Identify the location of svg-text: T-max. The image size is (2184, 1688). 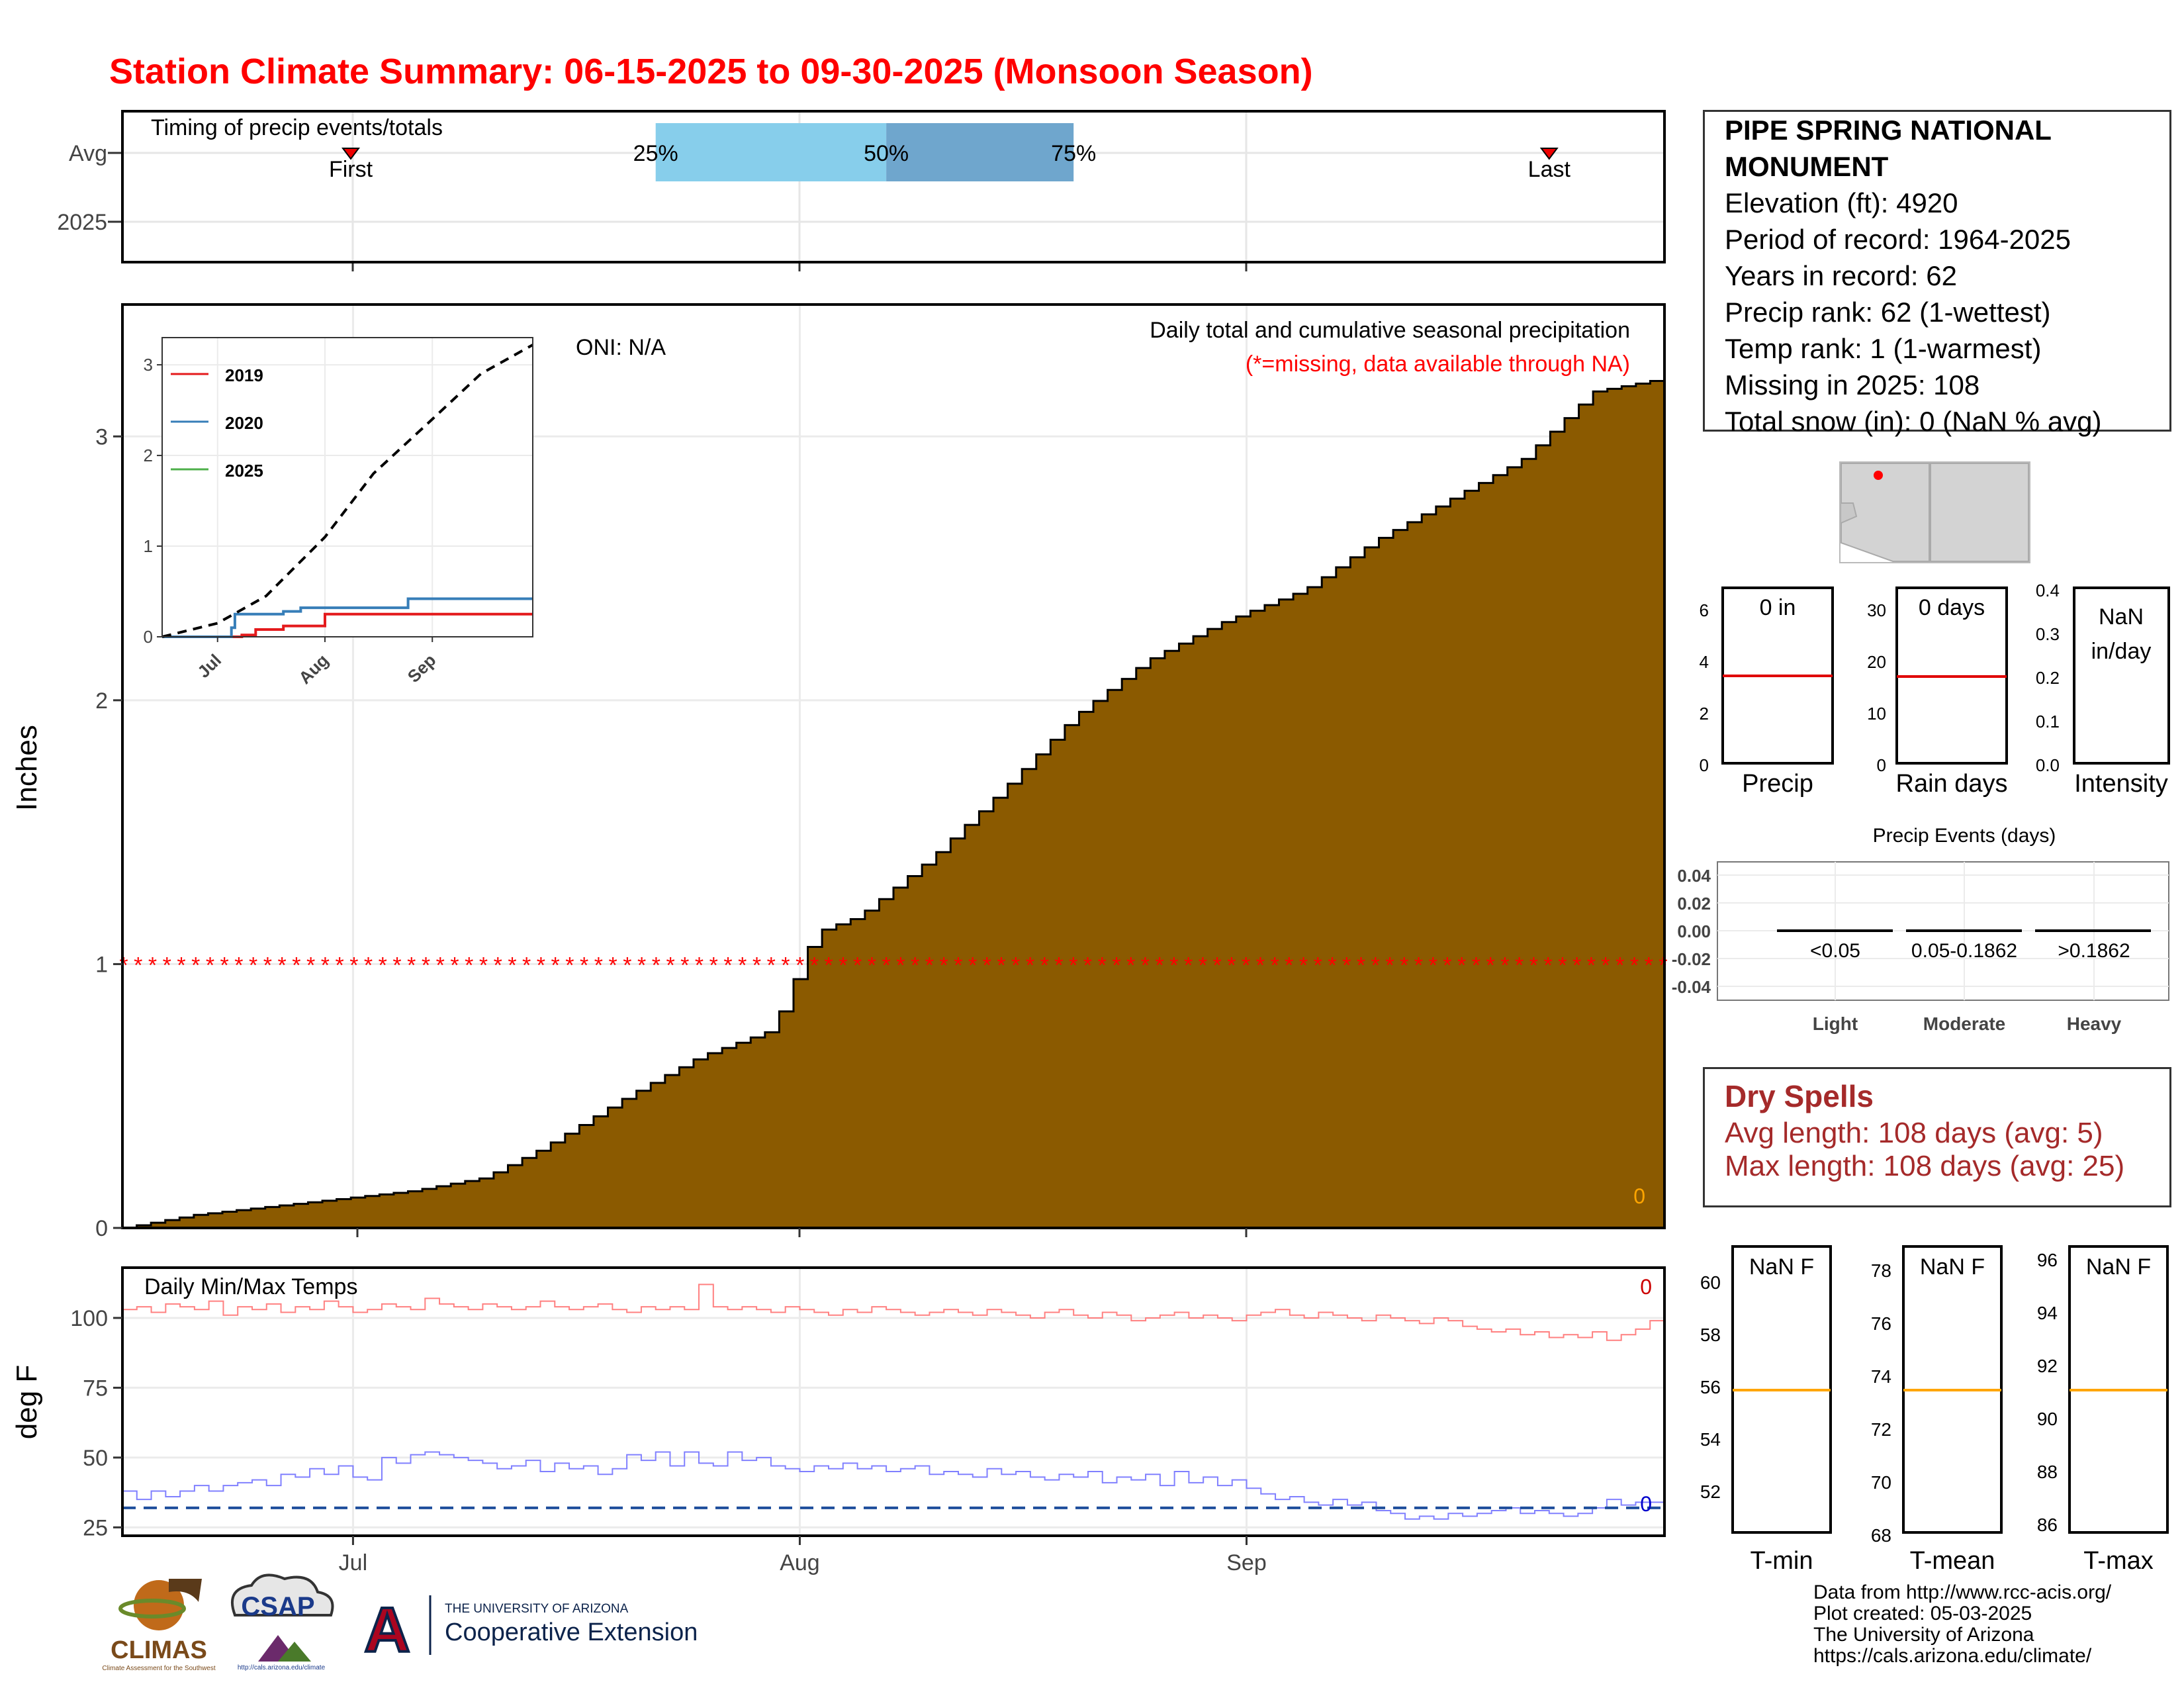
(2118, 1561).